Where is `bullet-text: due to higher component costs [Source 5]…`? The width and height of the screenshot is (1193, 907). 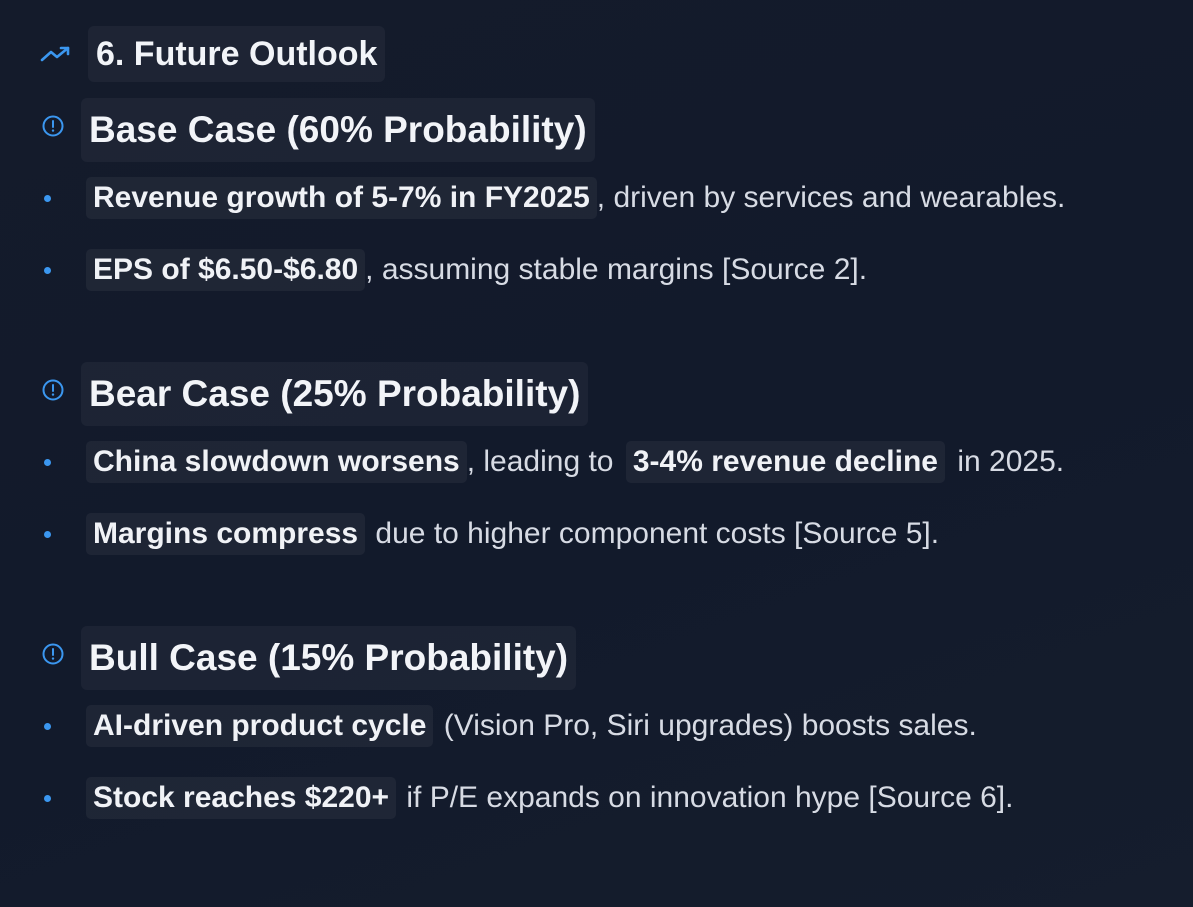
bullet-text: due to higher component costs [Source 5]… is located at coordinates (653, 533).